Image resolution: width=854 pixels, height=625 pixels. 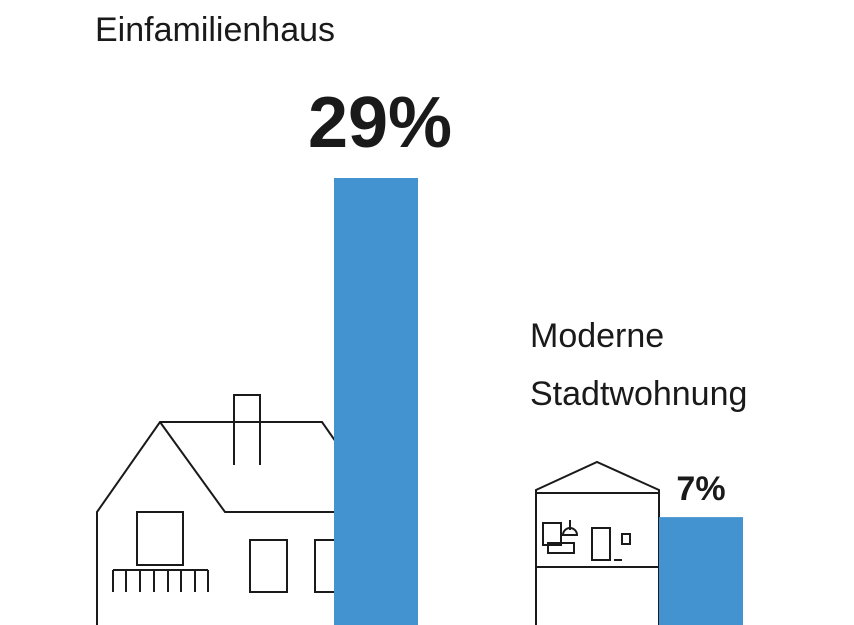 What do you see at coordinates (638, 365) in the screenshot?
I see `category-label: Moderne Stadtwohnung` at bounding box center [638, 365].